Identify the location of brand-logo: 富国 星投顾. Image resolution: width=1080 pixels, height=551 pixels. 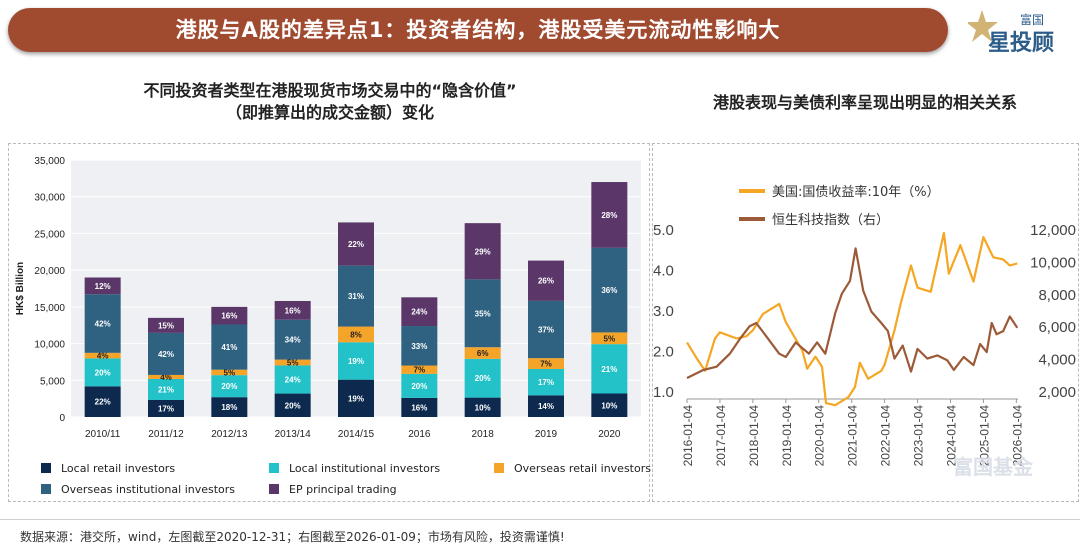
(1011, 33).